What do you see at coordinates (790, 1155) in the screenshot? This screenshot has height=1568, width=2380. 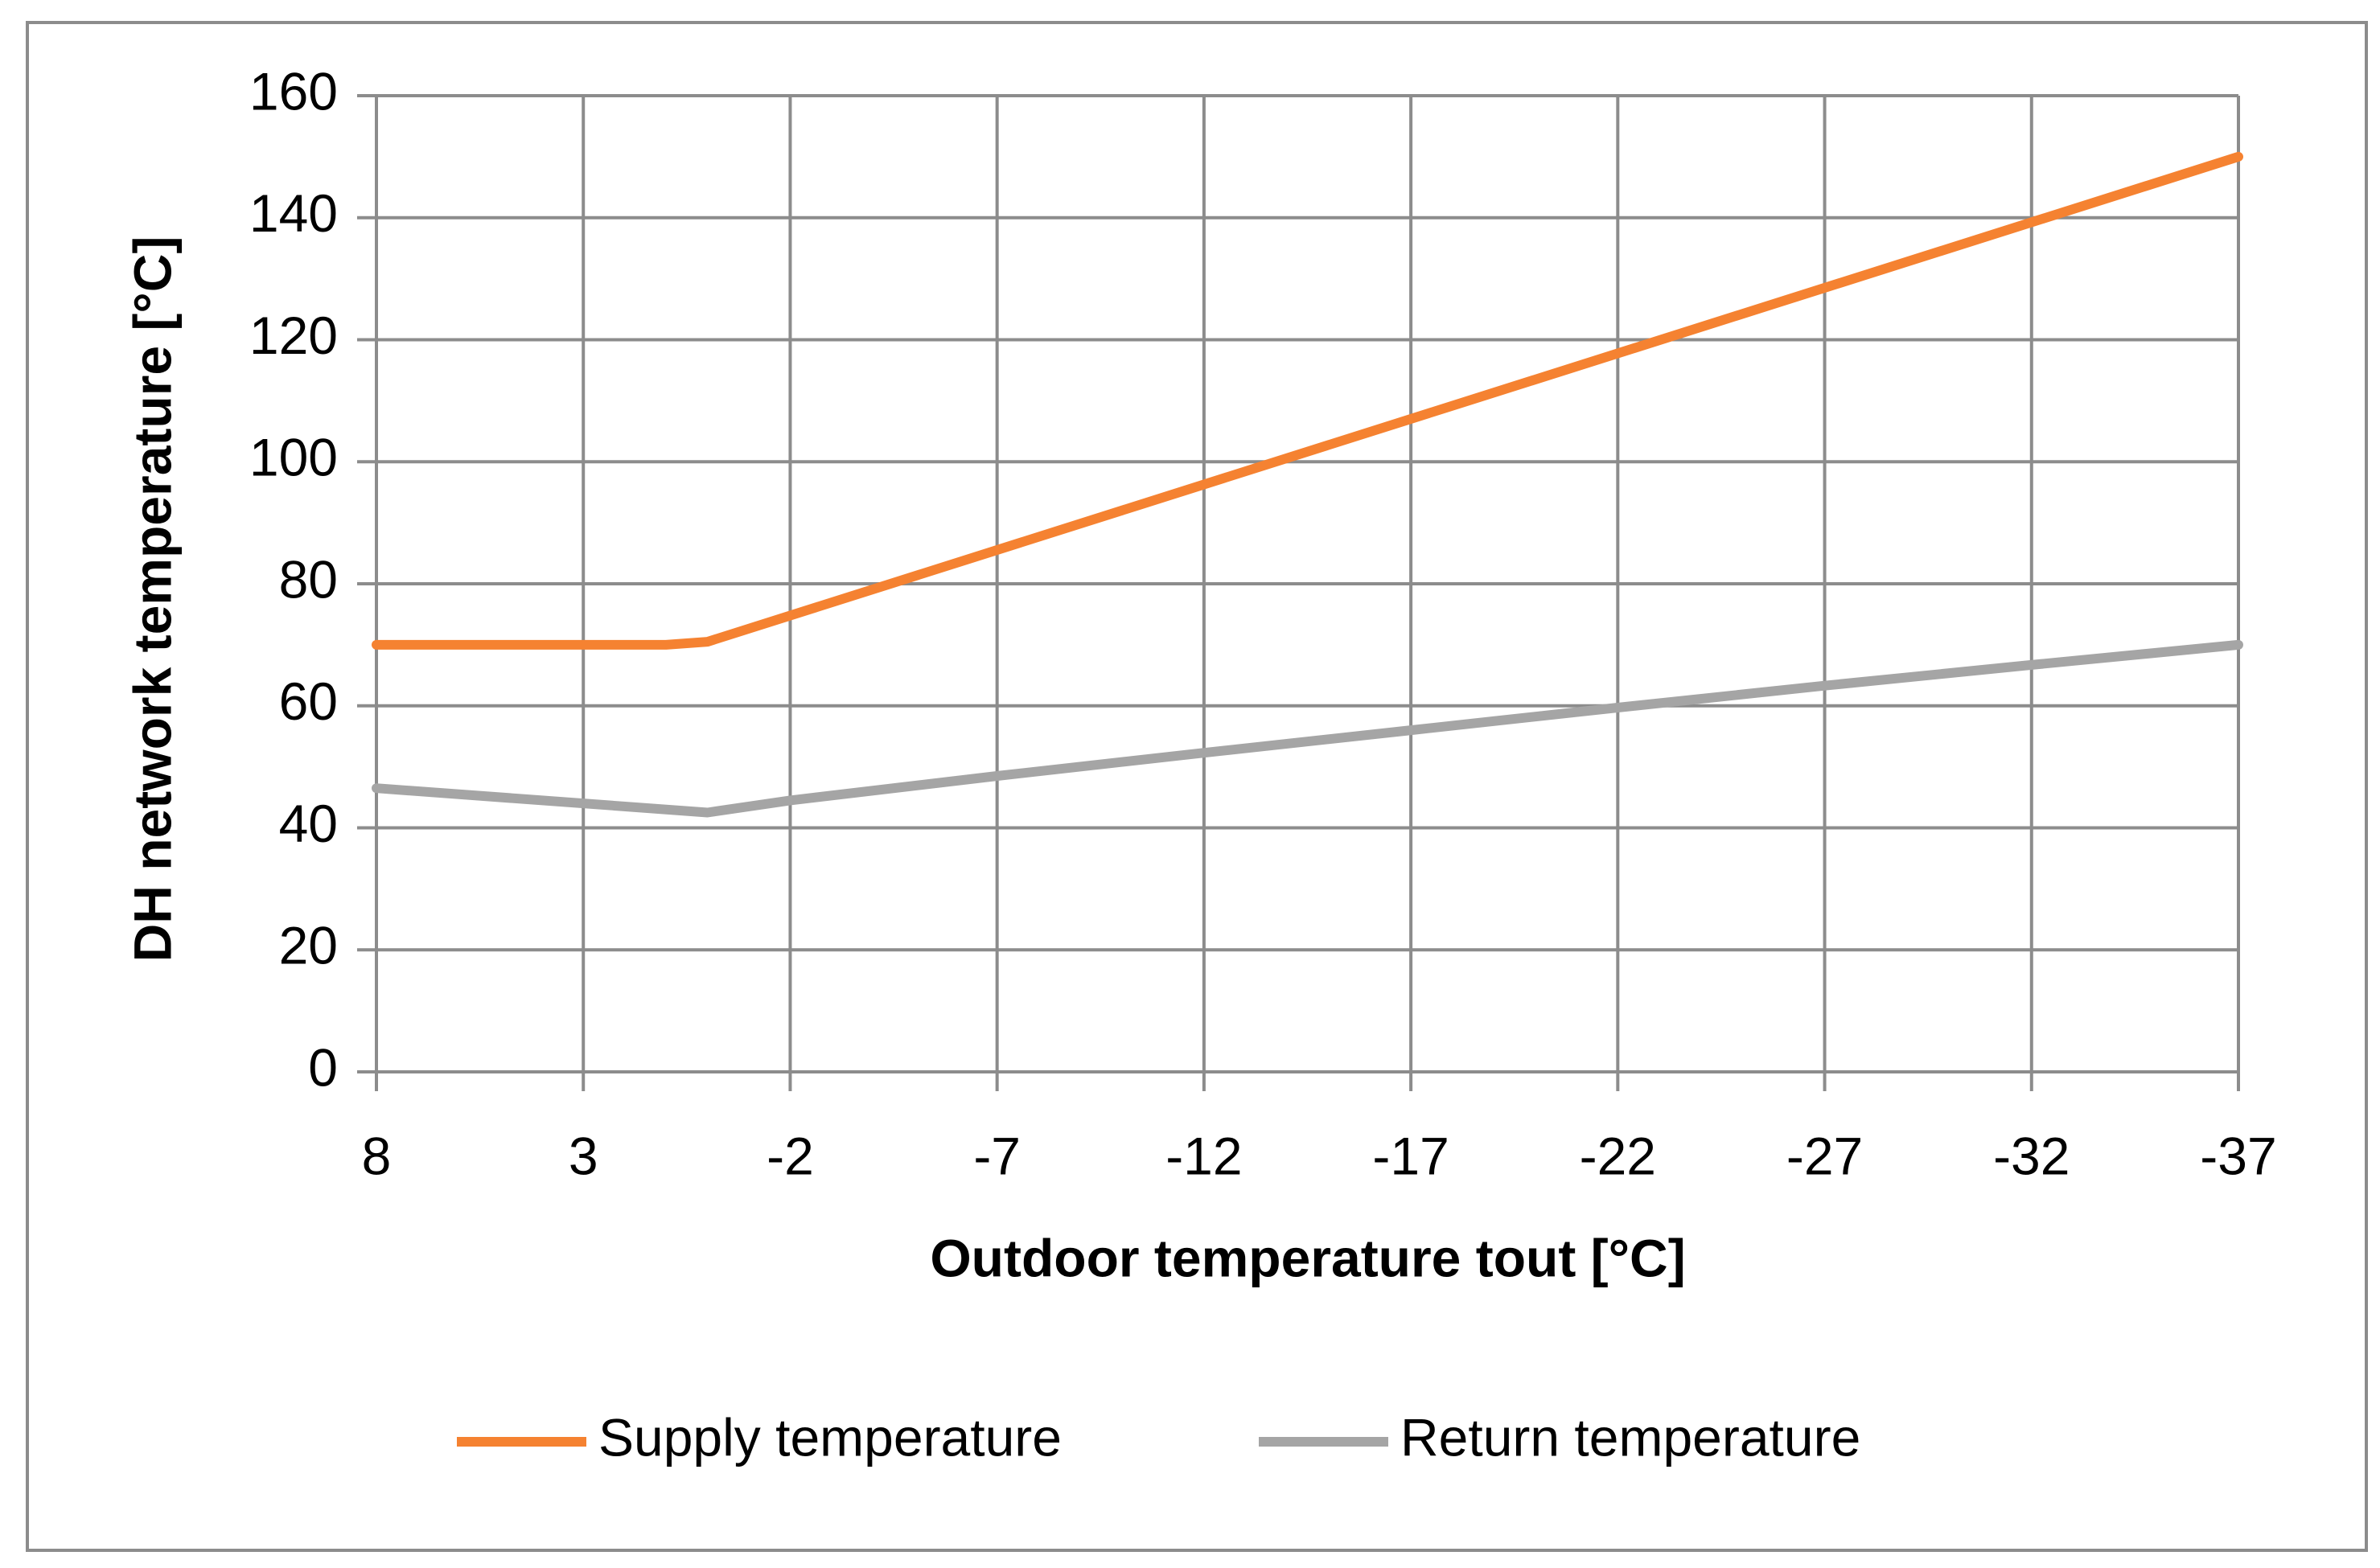 I see `x-tick-label: -2` at bounding box center [790, 1155].